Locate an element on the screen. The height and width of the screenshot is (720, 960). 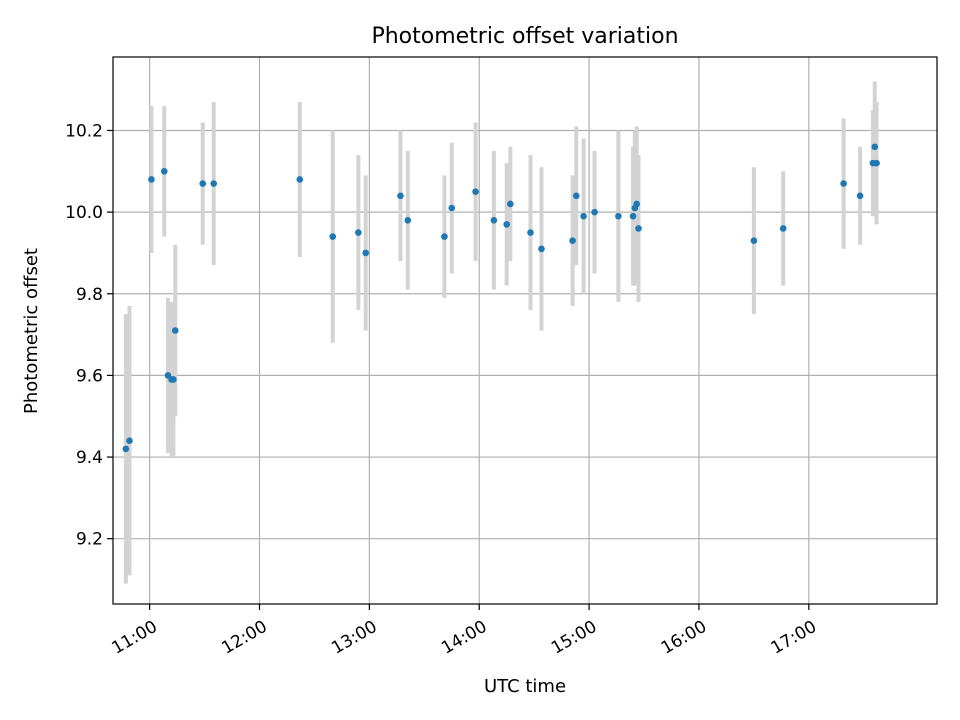
y-tick-label: 10.2 is located at coordinates (84, 131).